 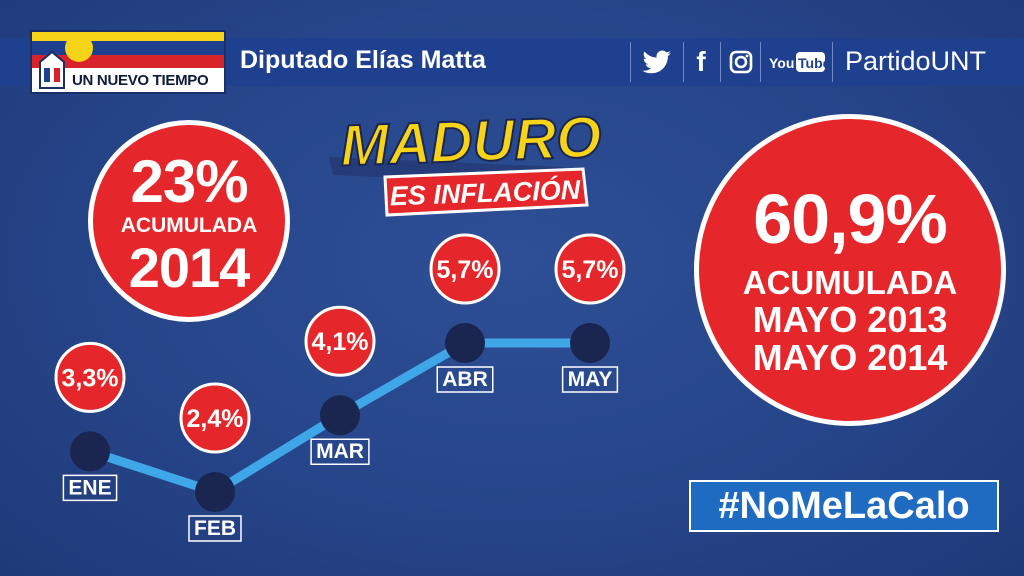 I want to click on period-end: MAYO 2014, so click(x=850, y=357).